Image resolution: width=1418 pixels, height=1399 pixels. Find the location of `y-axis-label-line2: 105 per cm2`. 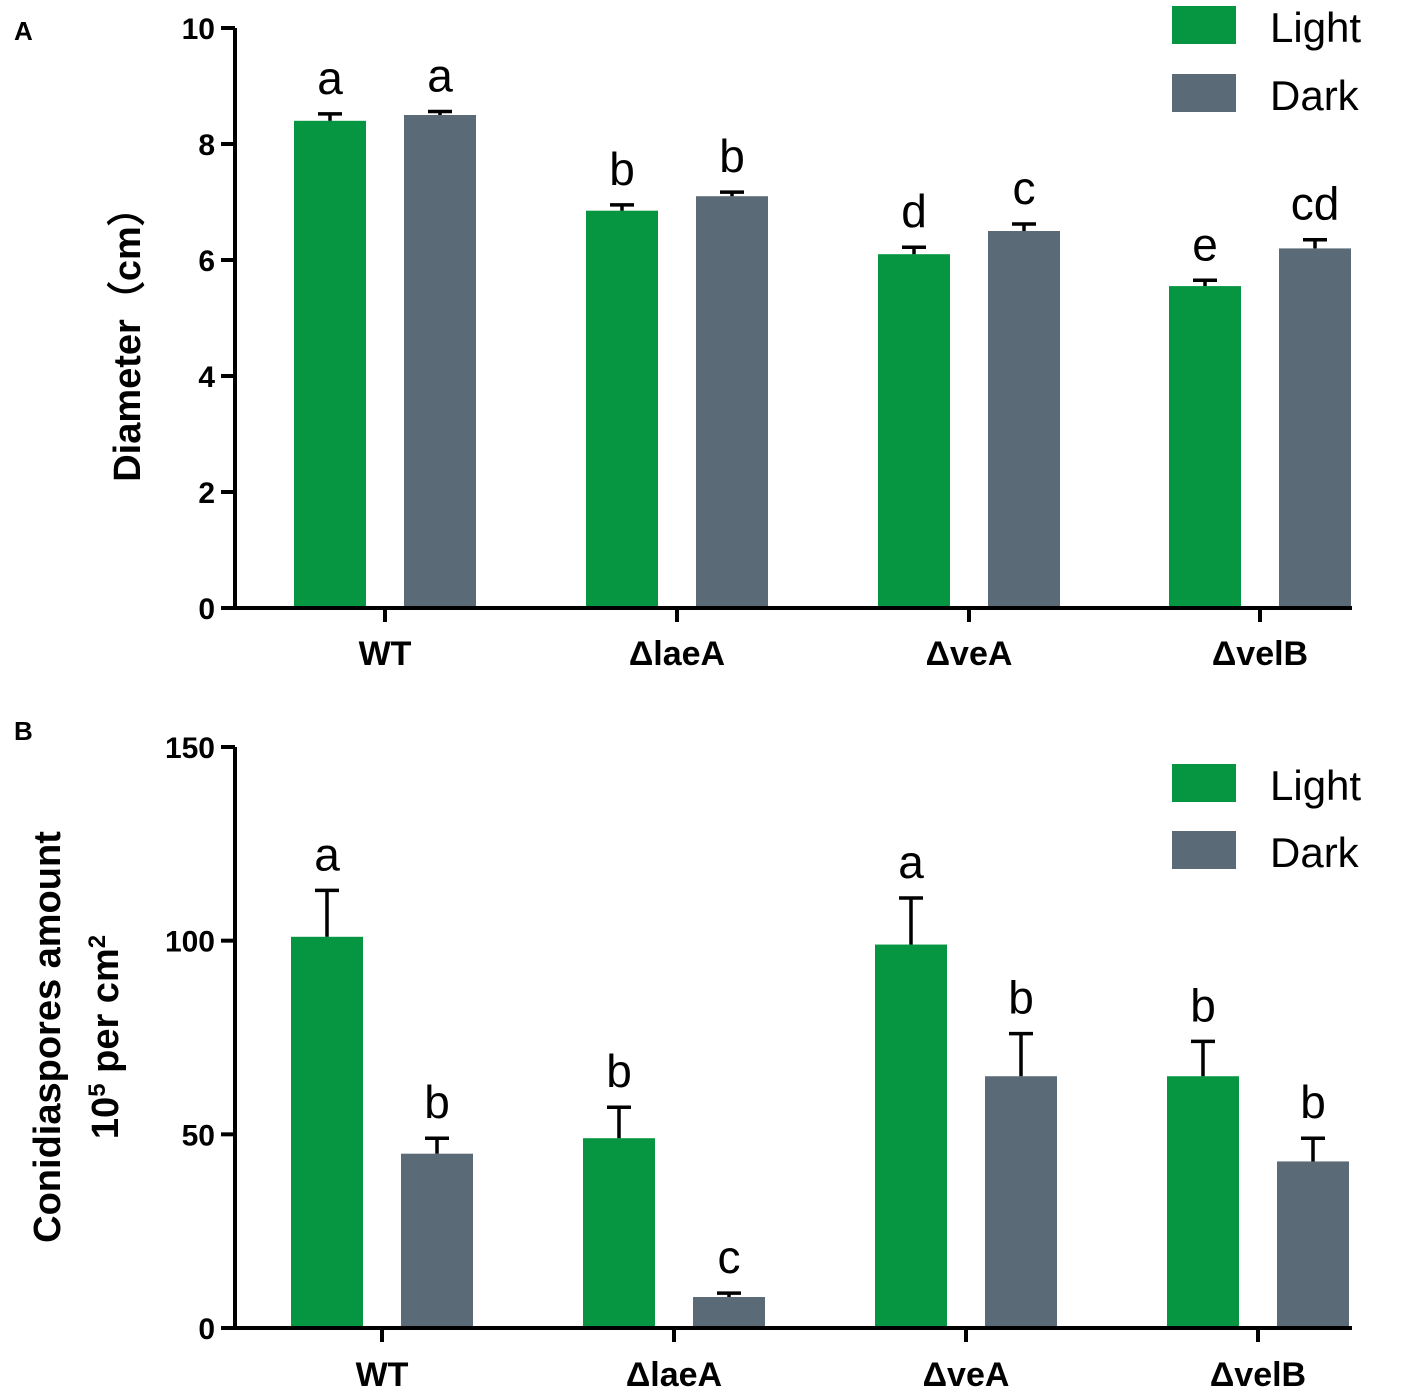

y-axis-label-line2: 105 per cm2 is located at coordinates (106, 1037).